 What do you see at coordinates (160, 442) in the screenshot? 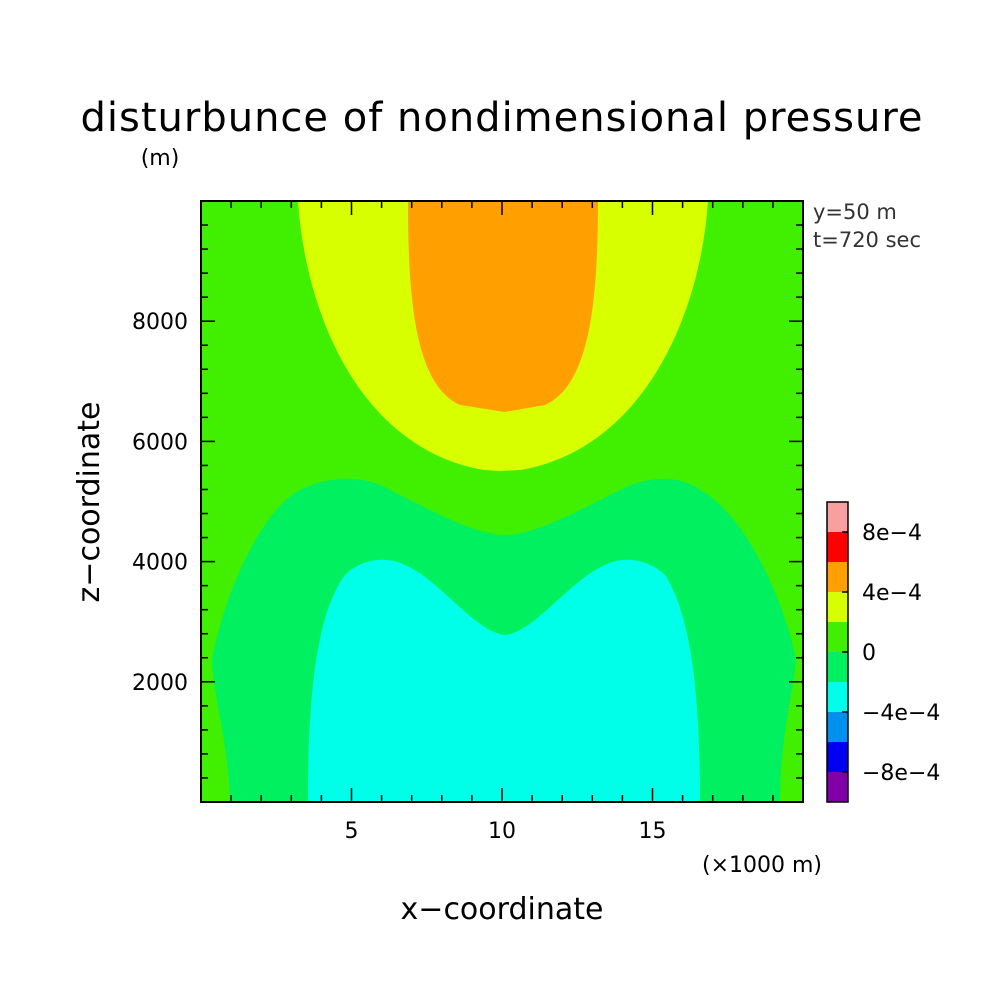
I see `y-tick-label: 6000` at bounding box center [160, 442].